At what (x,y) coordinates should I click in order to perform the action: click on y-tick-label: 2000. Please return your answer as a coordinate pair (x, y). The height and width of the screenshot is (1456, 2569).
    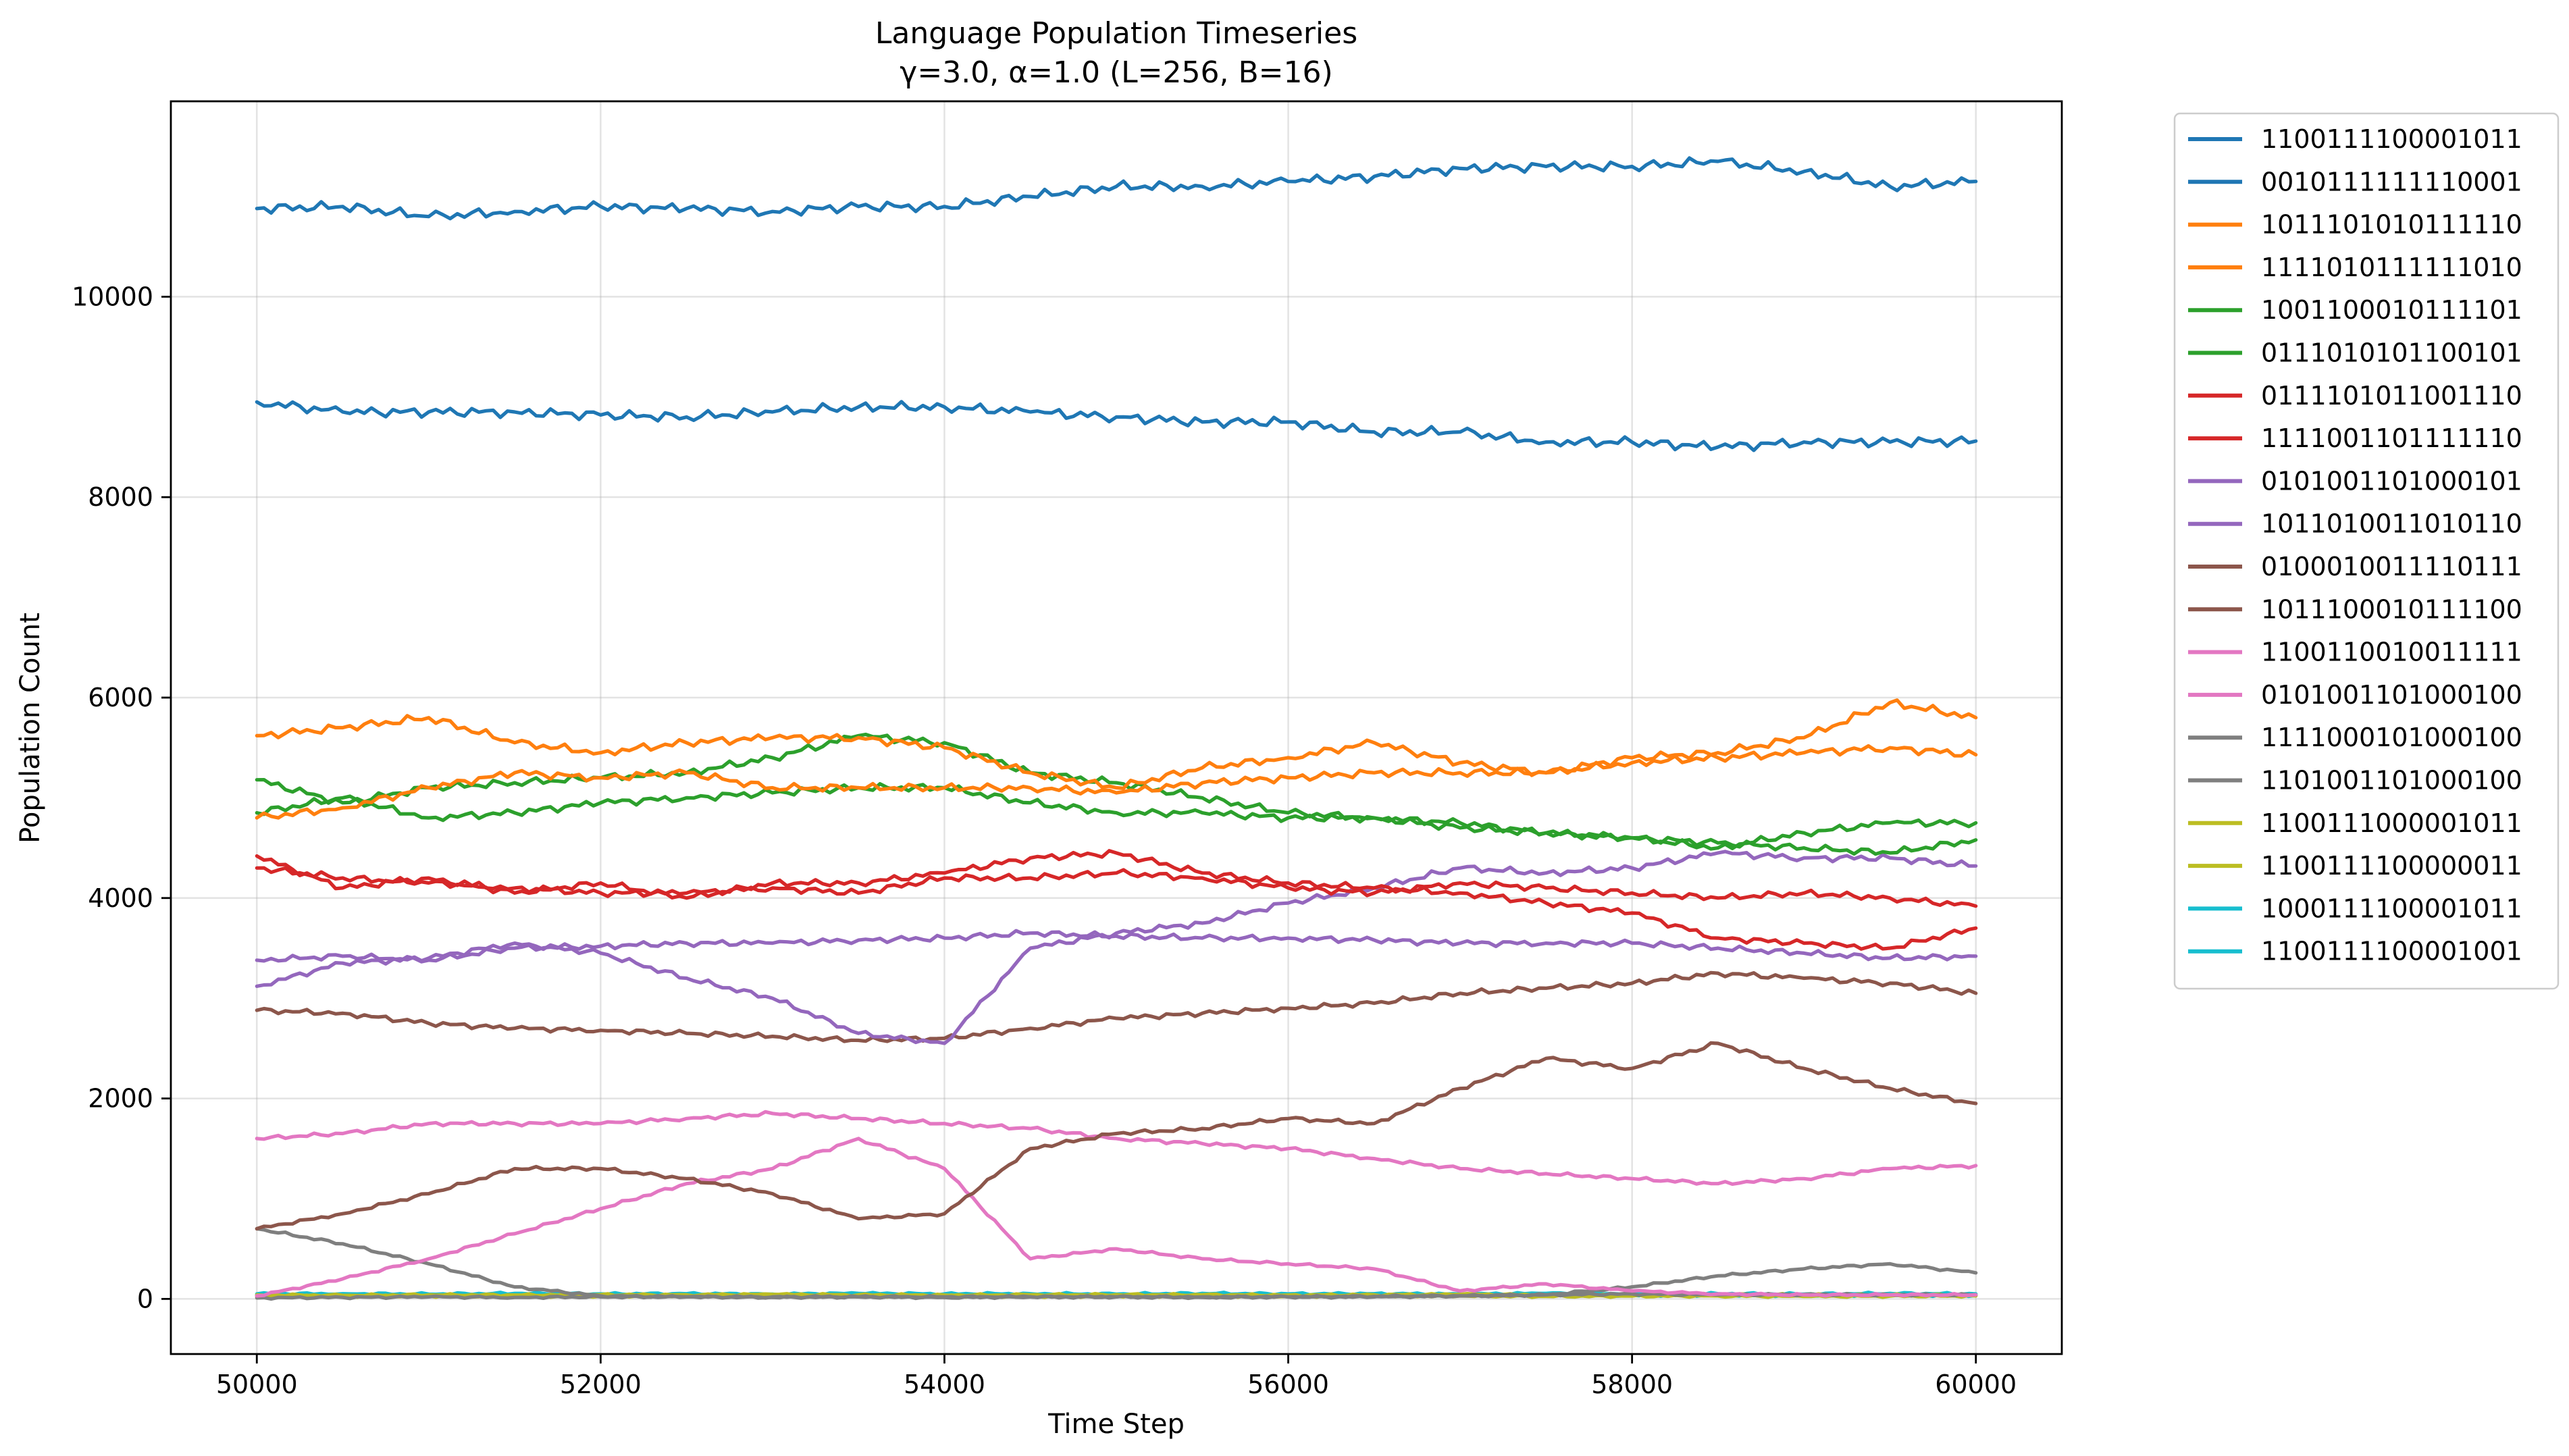
    Looking at the image, I should click on (120, 1099).